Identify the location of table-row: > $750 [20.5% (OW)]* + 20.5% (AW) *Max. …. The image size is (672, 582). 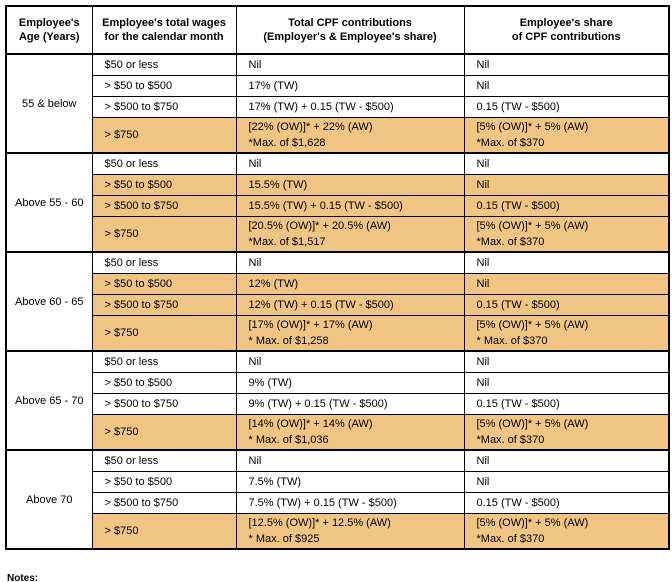
(338, 234).